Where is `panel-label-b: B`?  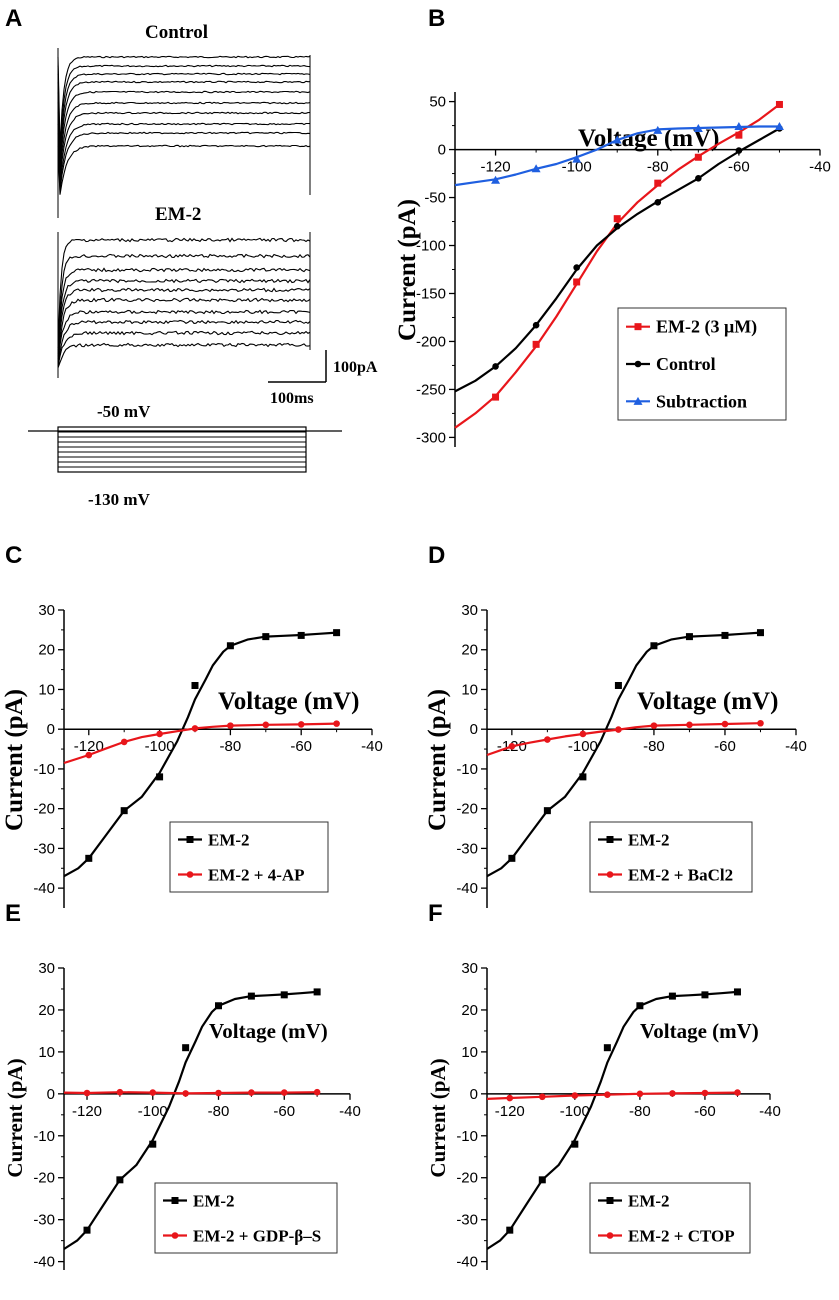
panel-label-b: B is located at coordinates (436, 18).